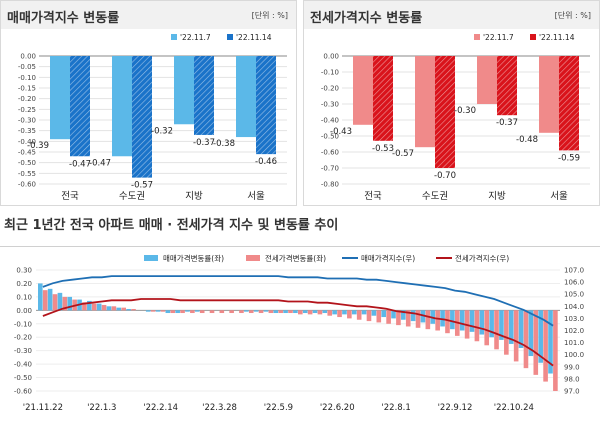 The image size is (600, 446). Describe the element at coordinates (27, 163) in the screenshot. I see `y-tick-label: -0.50` at that location.